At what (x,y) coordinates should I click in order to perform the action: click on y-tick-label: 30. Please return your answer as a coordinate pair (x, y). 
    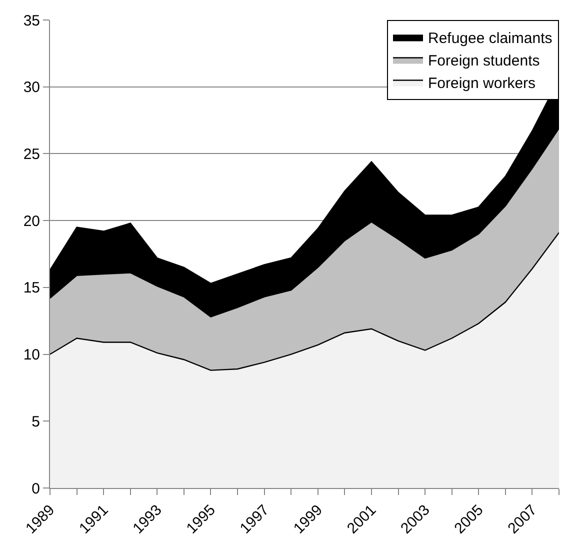
    Looking at the image, I should click on (31, 87).